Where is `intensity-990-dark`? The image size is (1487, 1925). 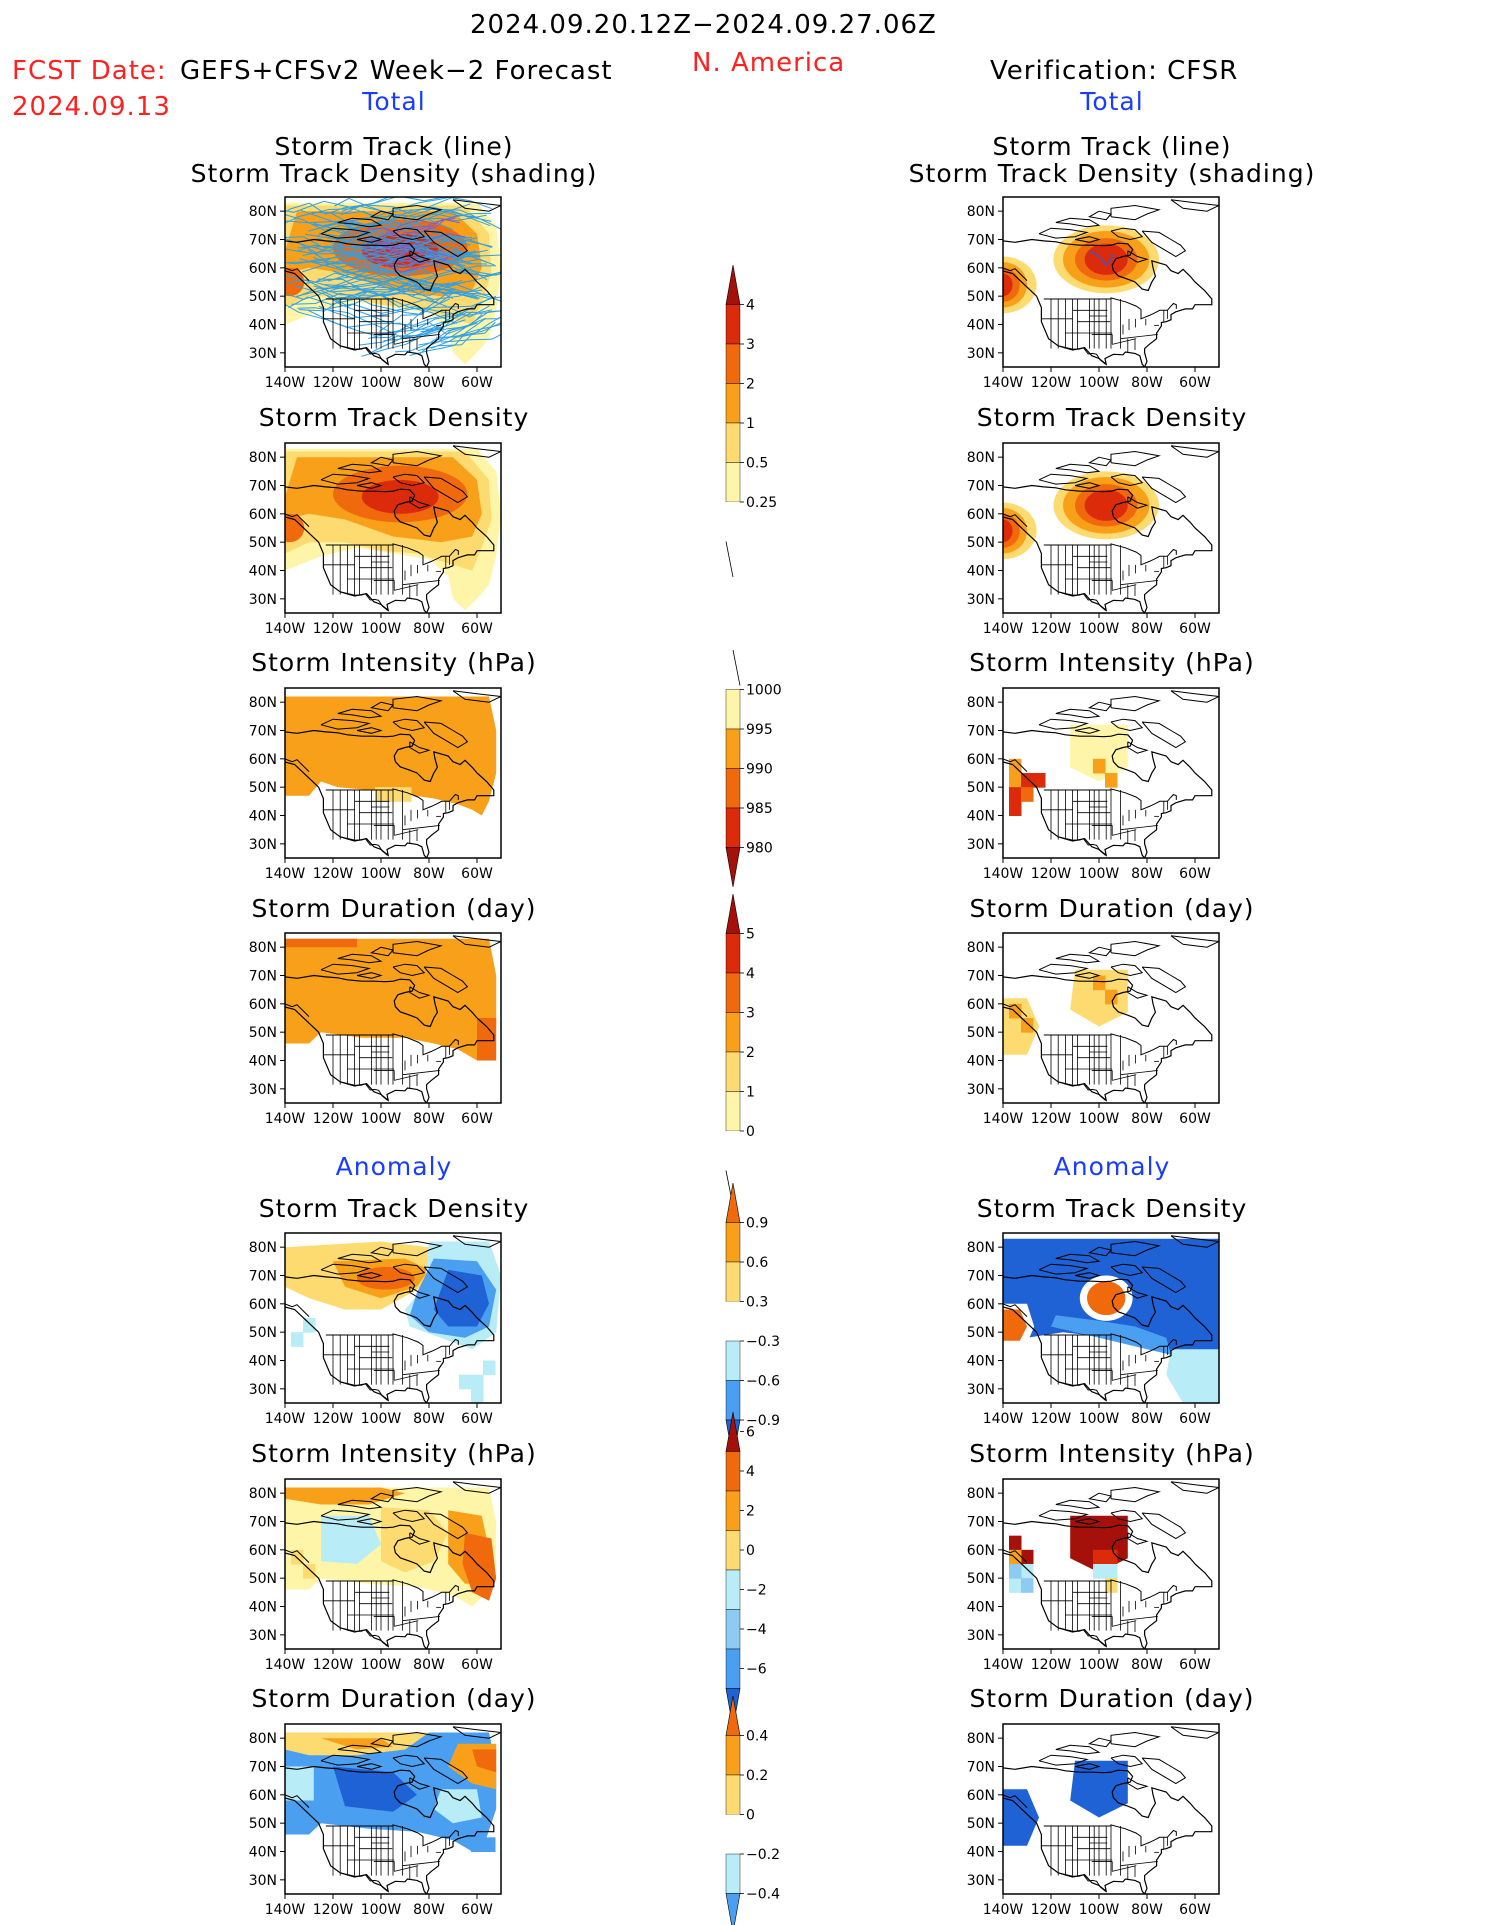 intensity-990-dark is located at coordinates (1027, 794).